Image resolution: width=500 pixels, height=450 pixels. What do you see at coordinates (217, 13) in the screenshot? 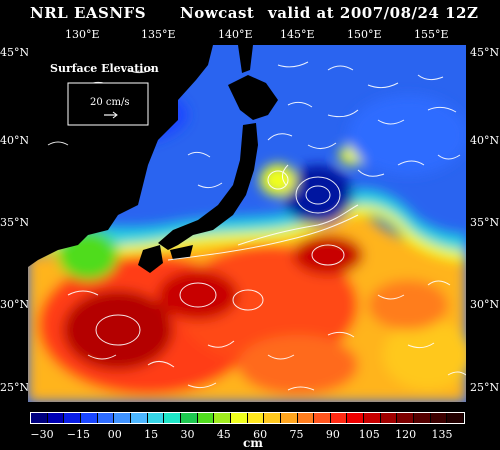
I see `title-mode: Nowcast` at bounding box center [217, 13].